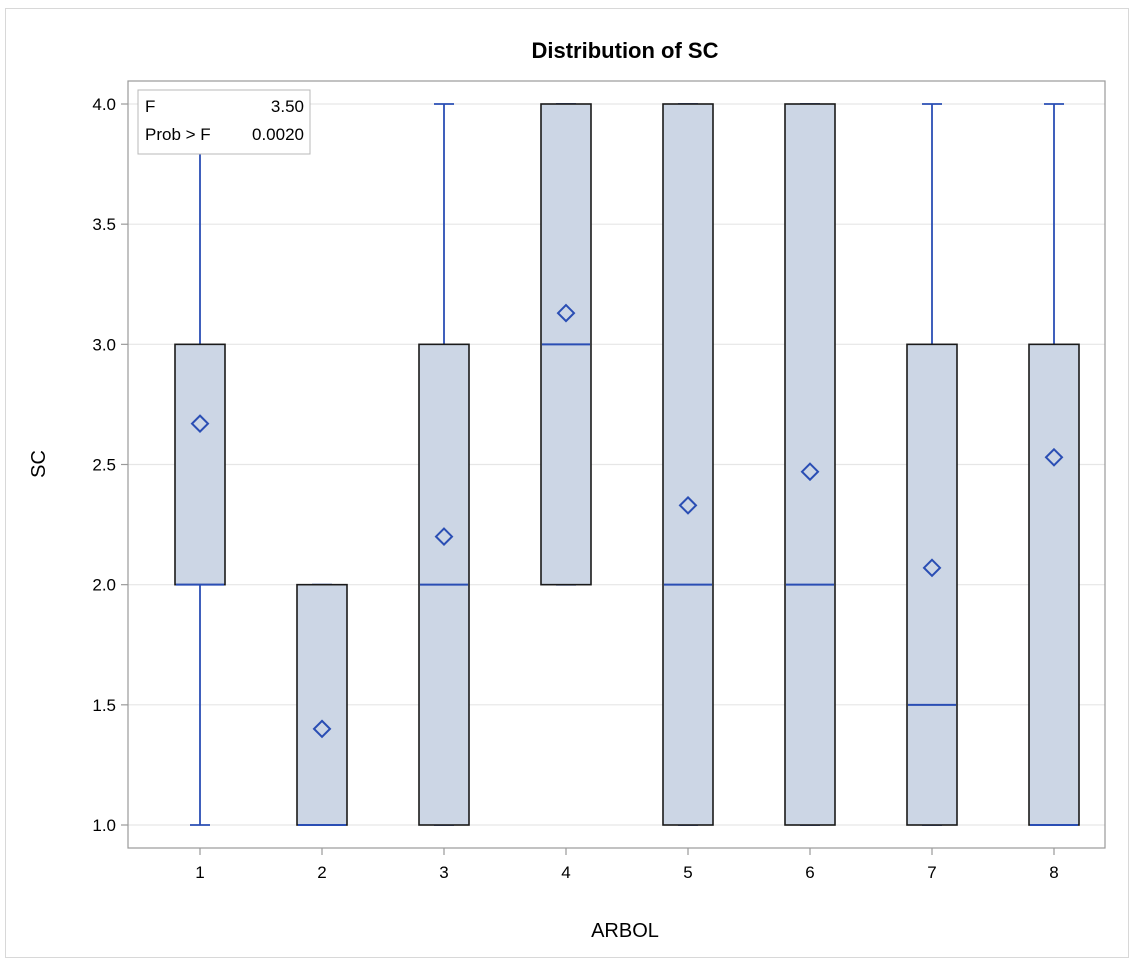 This screenshot has width=1135, height=962. What do you see at coordinates (104, 585) in the screenshot?
I see `y-tick-label: 2.0` at bounding box center [104, 585].